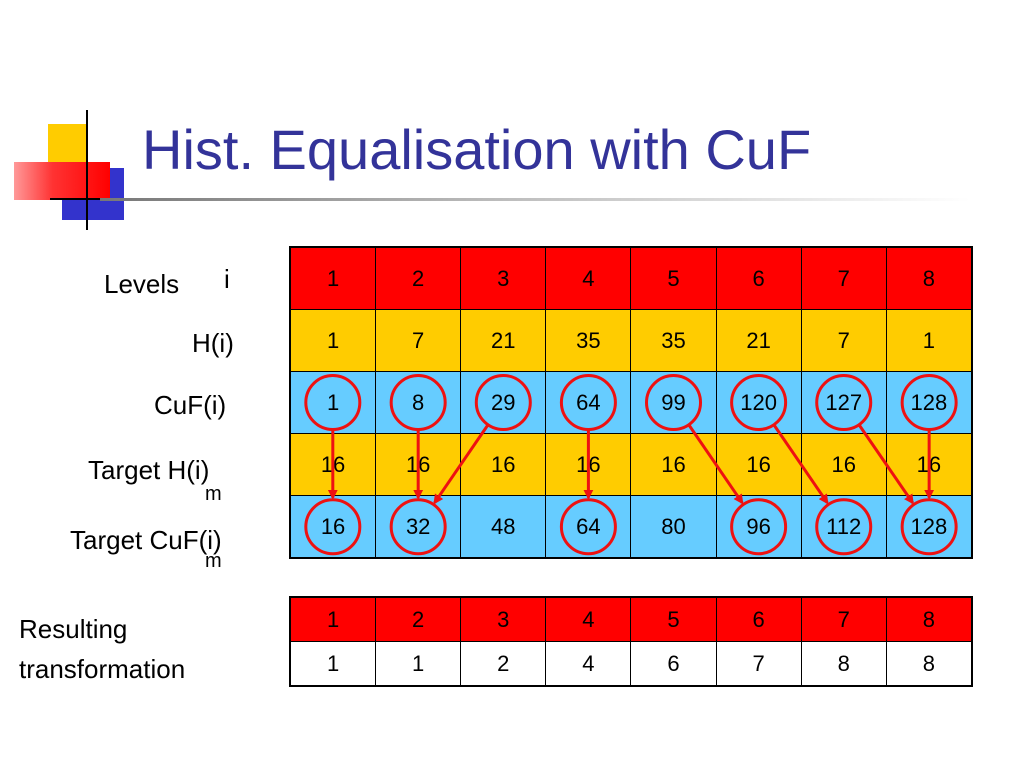 The image size is (1024, 768). Describe the element at coordinates (87, 170) in the screenshot. I see `logo-vertical-line` at that location.